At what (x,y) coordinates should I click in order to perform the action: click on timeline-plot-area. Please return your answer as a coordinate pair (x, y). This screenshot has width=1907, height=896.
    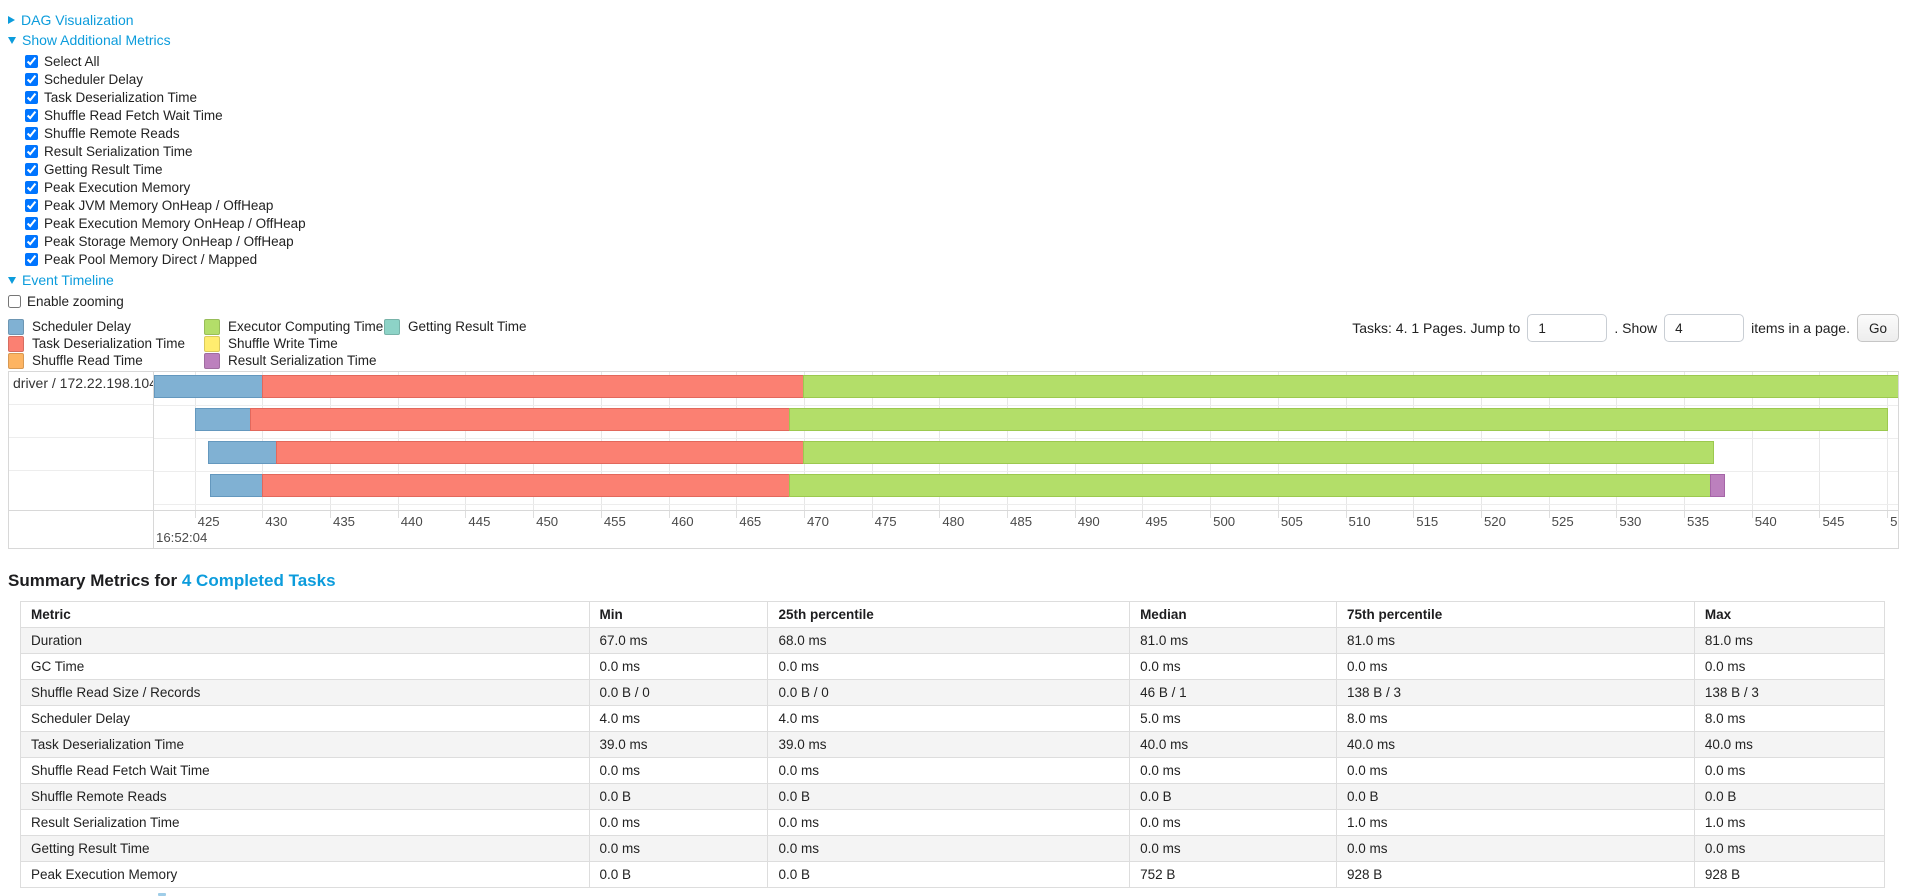
    Looking at the image, I should click on (1026, 441).